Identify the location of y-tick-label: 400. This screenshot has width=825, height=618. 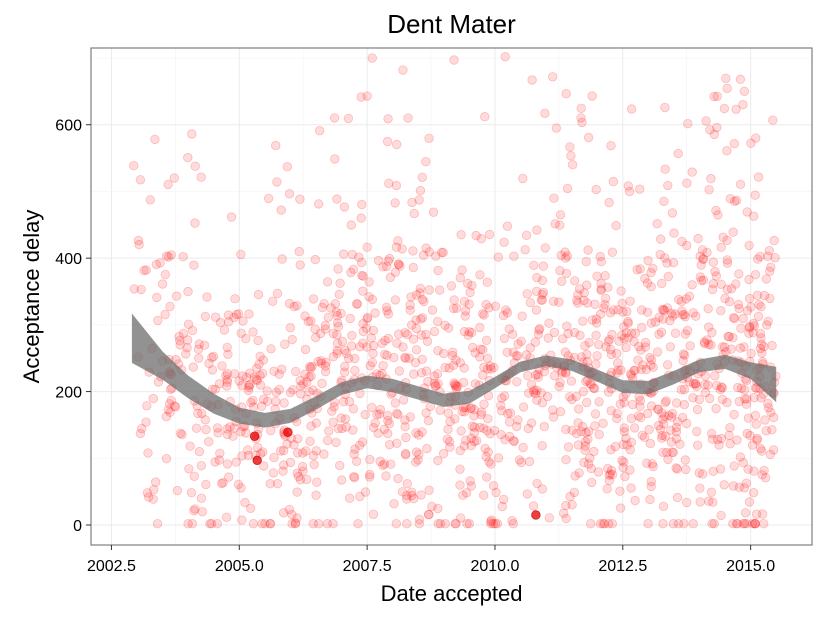
(68, 259).